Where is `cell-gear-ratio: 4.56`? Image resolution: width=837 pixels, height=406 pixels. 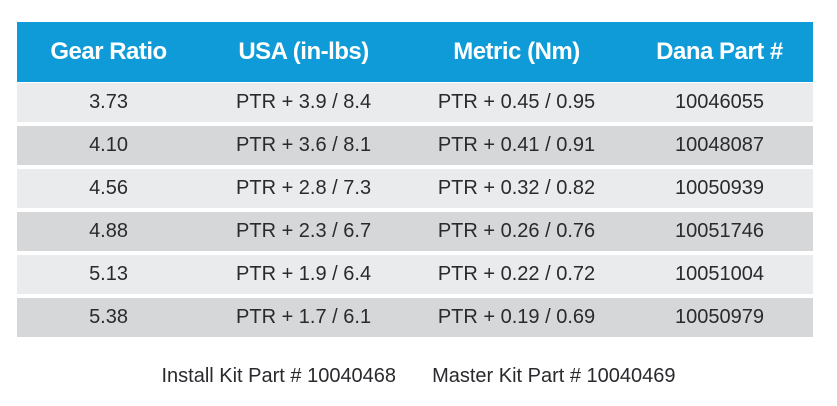 cell-gear-ratio: 4.56 is located at coordinates (108, 188).